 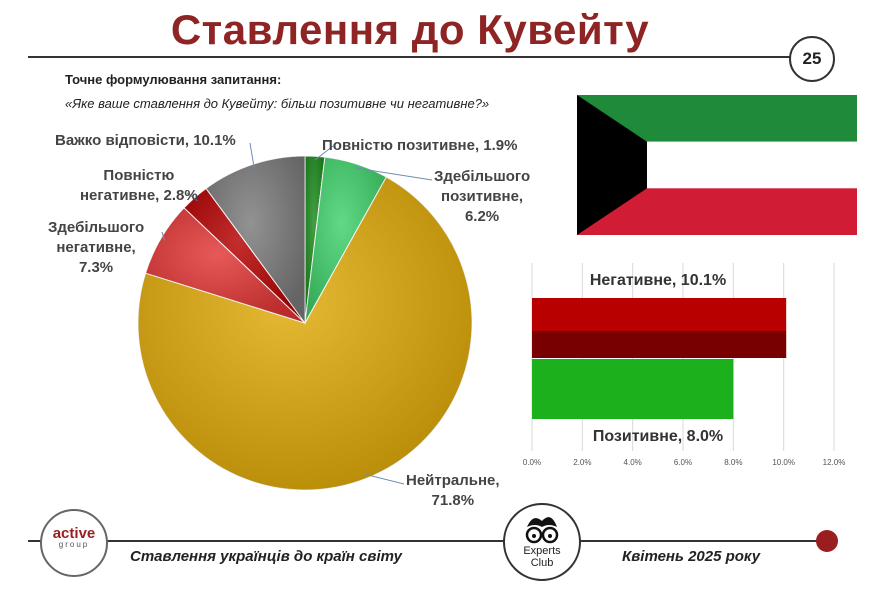 I want to click on bar-positive, so click(x=633, y=389).